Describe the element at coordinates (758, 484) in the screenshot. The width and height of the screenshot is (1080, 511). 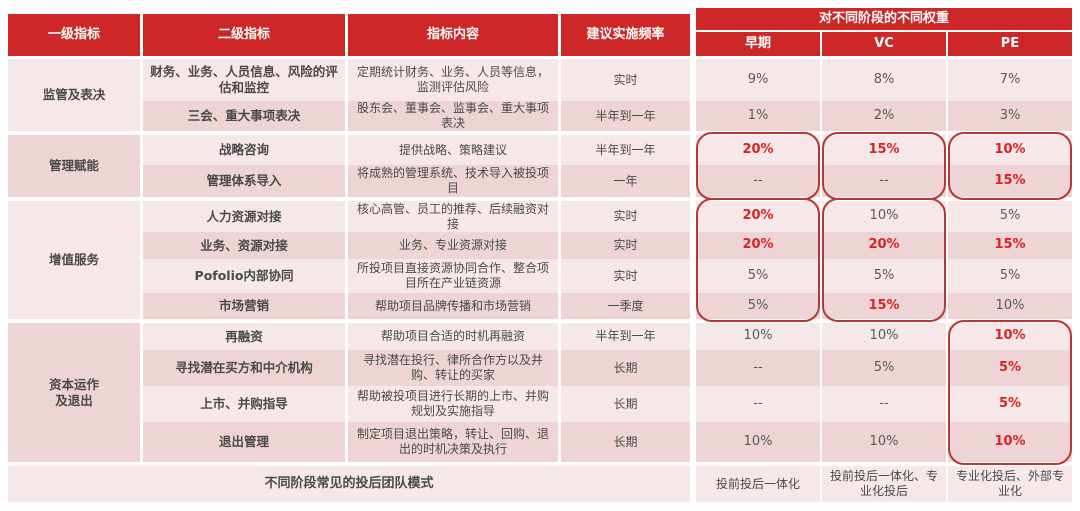
I see `footer-mode-early: 投前投后一体化` at that location.